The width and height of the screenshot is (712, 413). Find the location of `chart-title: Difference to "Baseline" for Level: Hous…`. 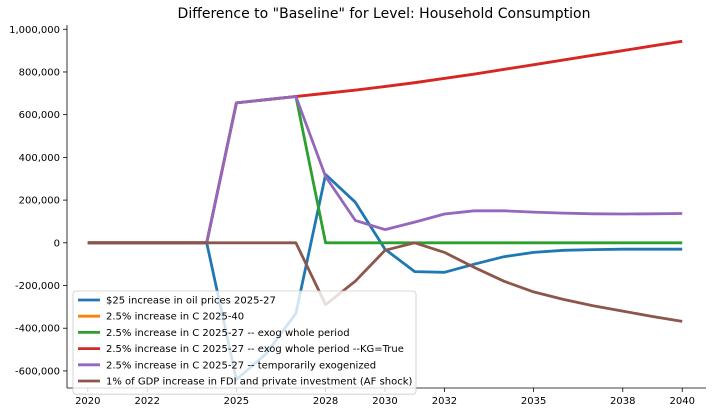

chart-title: Difference to "Baseline" for Level: Hous… is located at coordinates (384, 14).